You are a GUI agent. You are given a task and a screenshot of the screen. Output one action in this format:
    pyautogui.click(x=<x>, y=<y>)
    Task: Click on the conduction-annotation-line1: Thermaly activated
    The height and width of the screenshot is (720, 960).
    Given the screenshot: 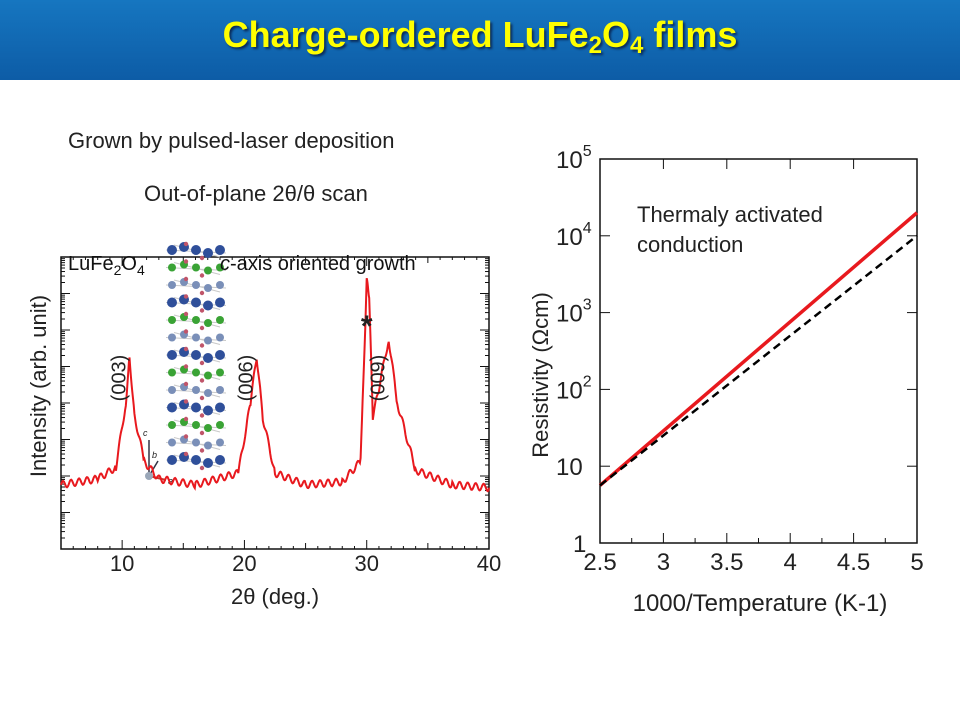 What is the action you would take?
    pyautogui.click(x=730, y=214)
    